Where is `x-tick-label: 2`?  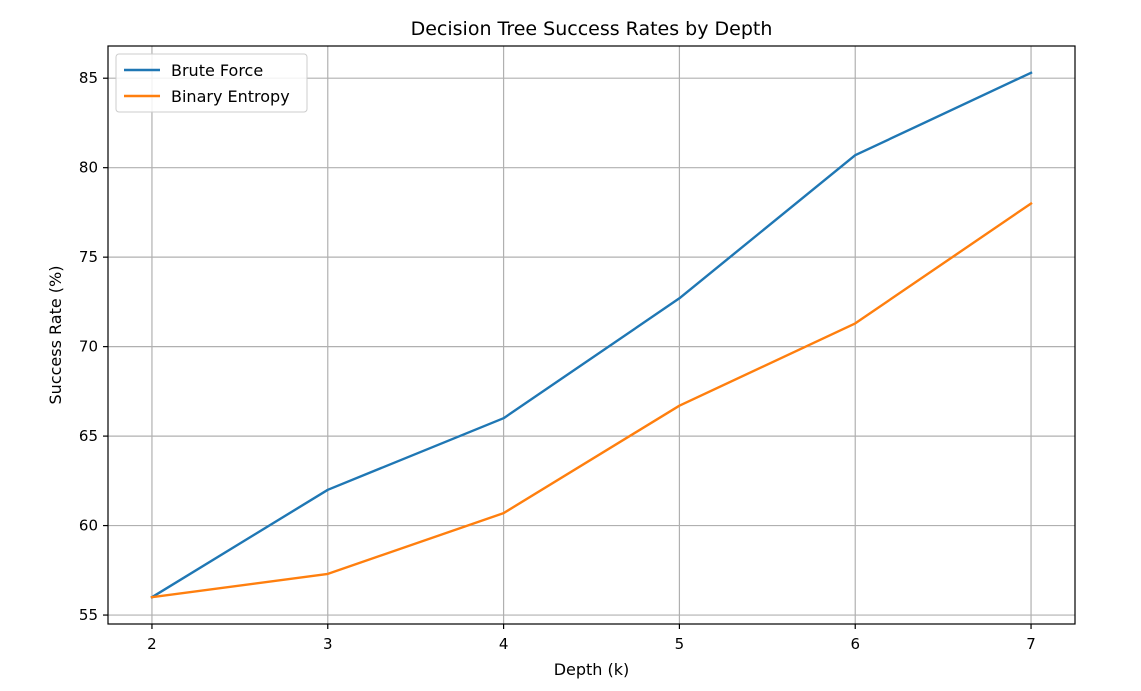
x-tick-label: 2 is located at coordinates (152, 644).